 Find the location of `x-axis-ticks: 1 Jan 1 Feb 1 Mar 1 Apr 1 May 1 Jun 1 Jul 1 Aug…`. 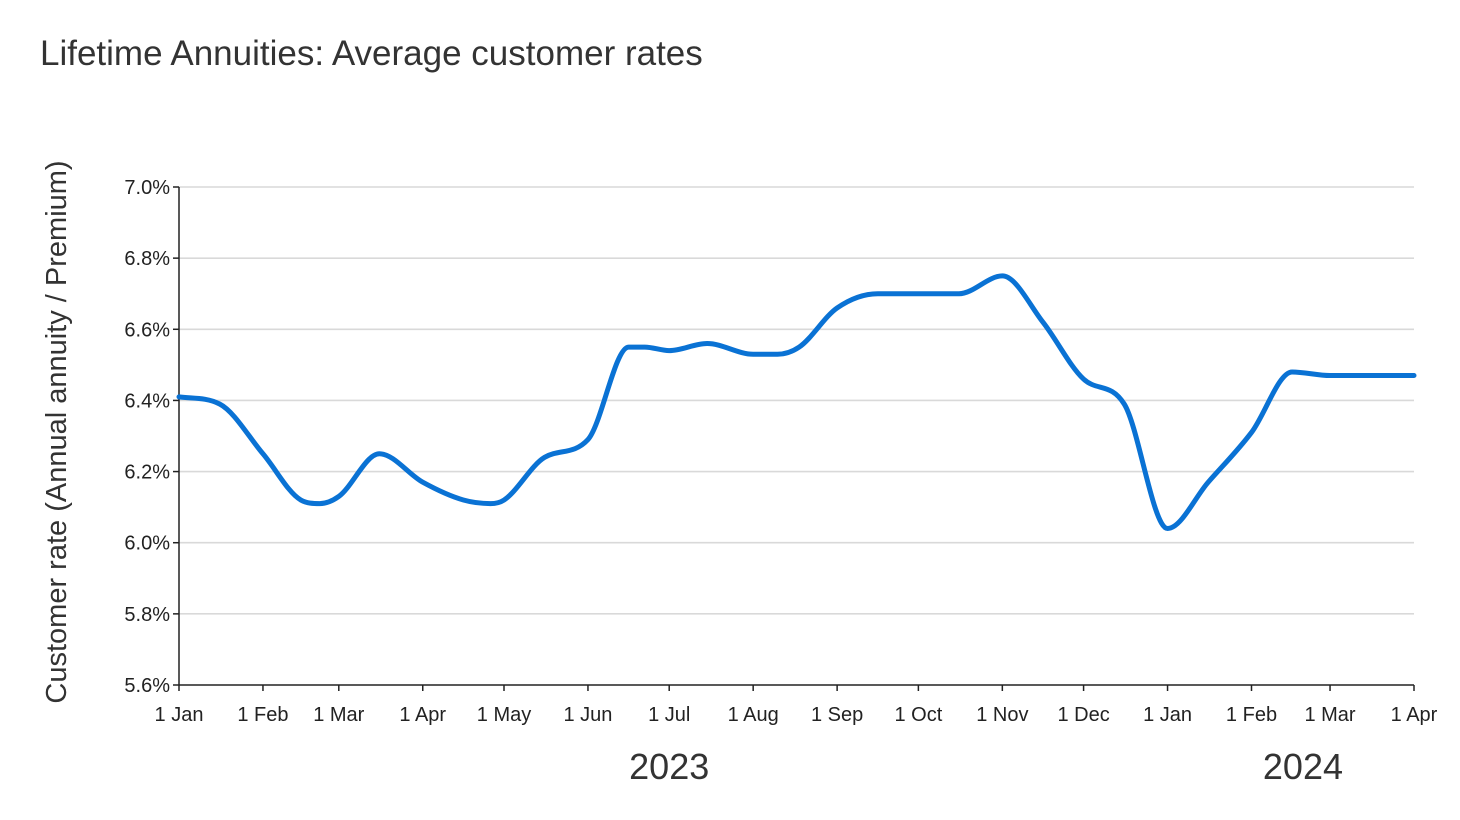

x-axis-ticks: 1 Jan 1 Feb 1 Mar 1 Apr 1 May 1 Jun 1 Jul 1 Aug… is located at coordinates (796, 705).